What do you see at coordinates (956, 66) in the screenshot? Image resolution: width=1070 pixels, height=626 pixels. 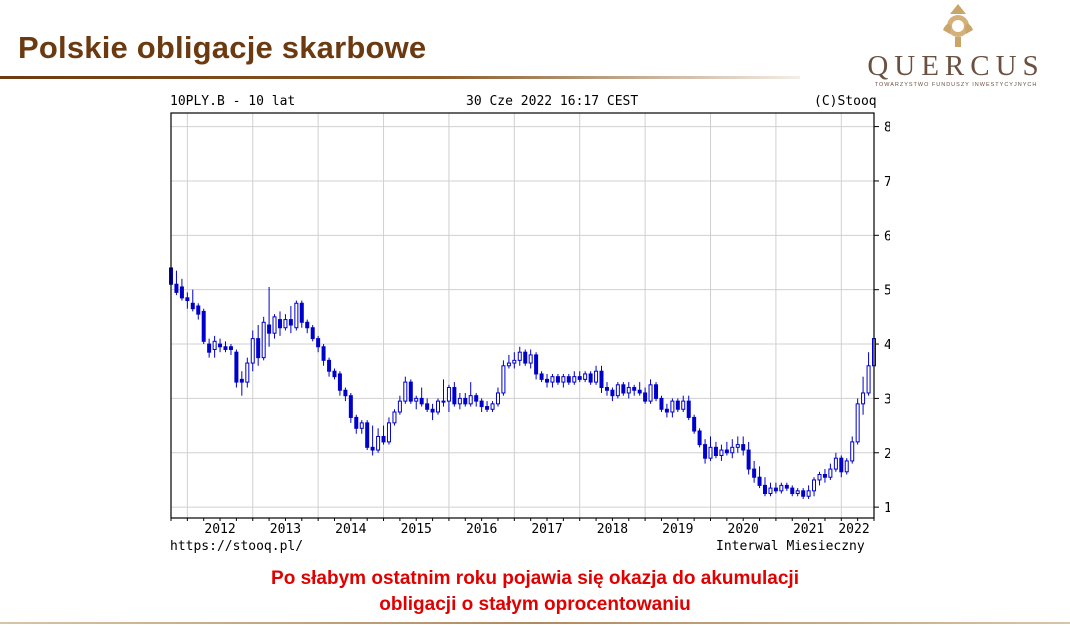 I see `logo-wordmark: QUERCUS` at bounding box center [956, 66].